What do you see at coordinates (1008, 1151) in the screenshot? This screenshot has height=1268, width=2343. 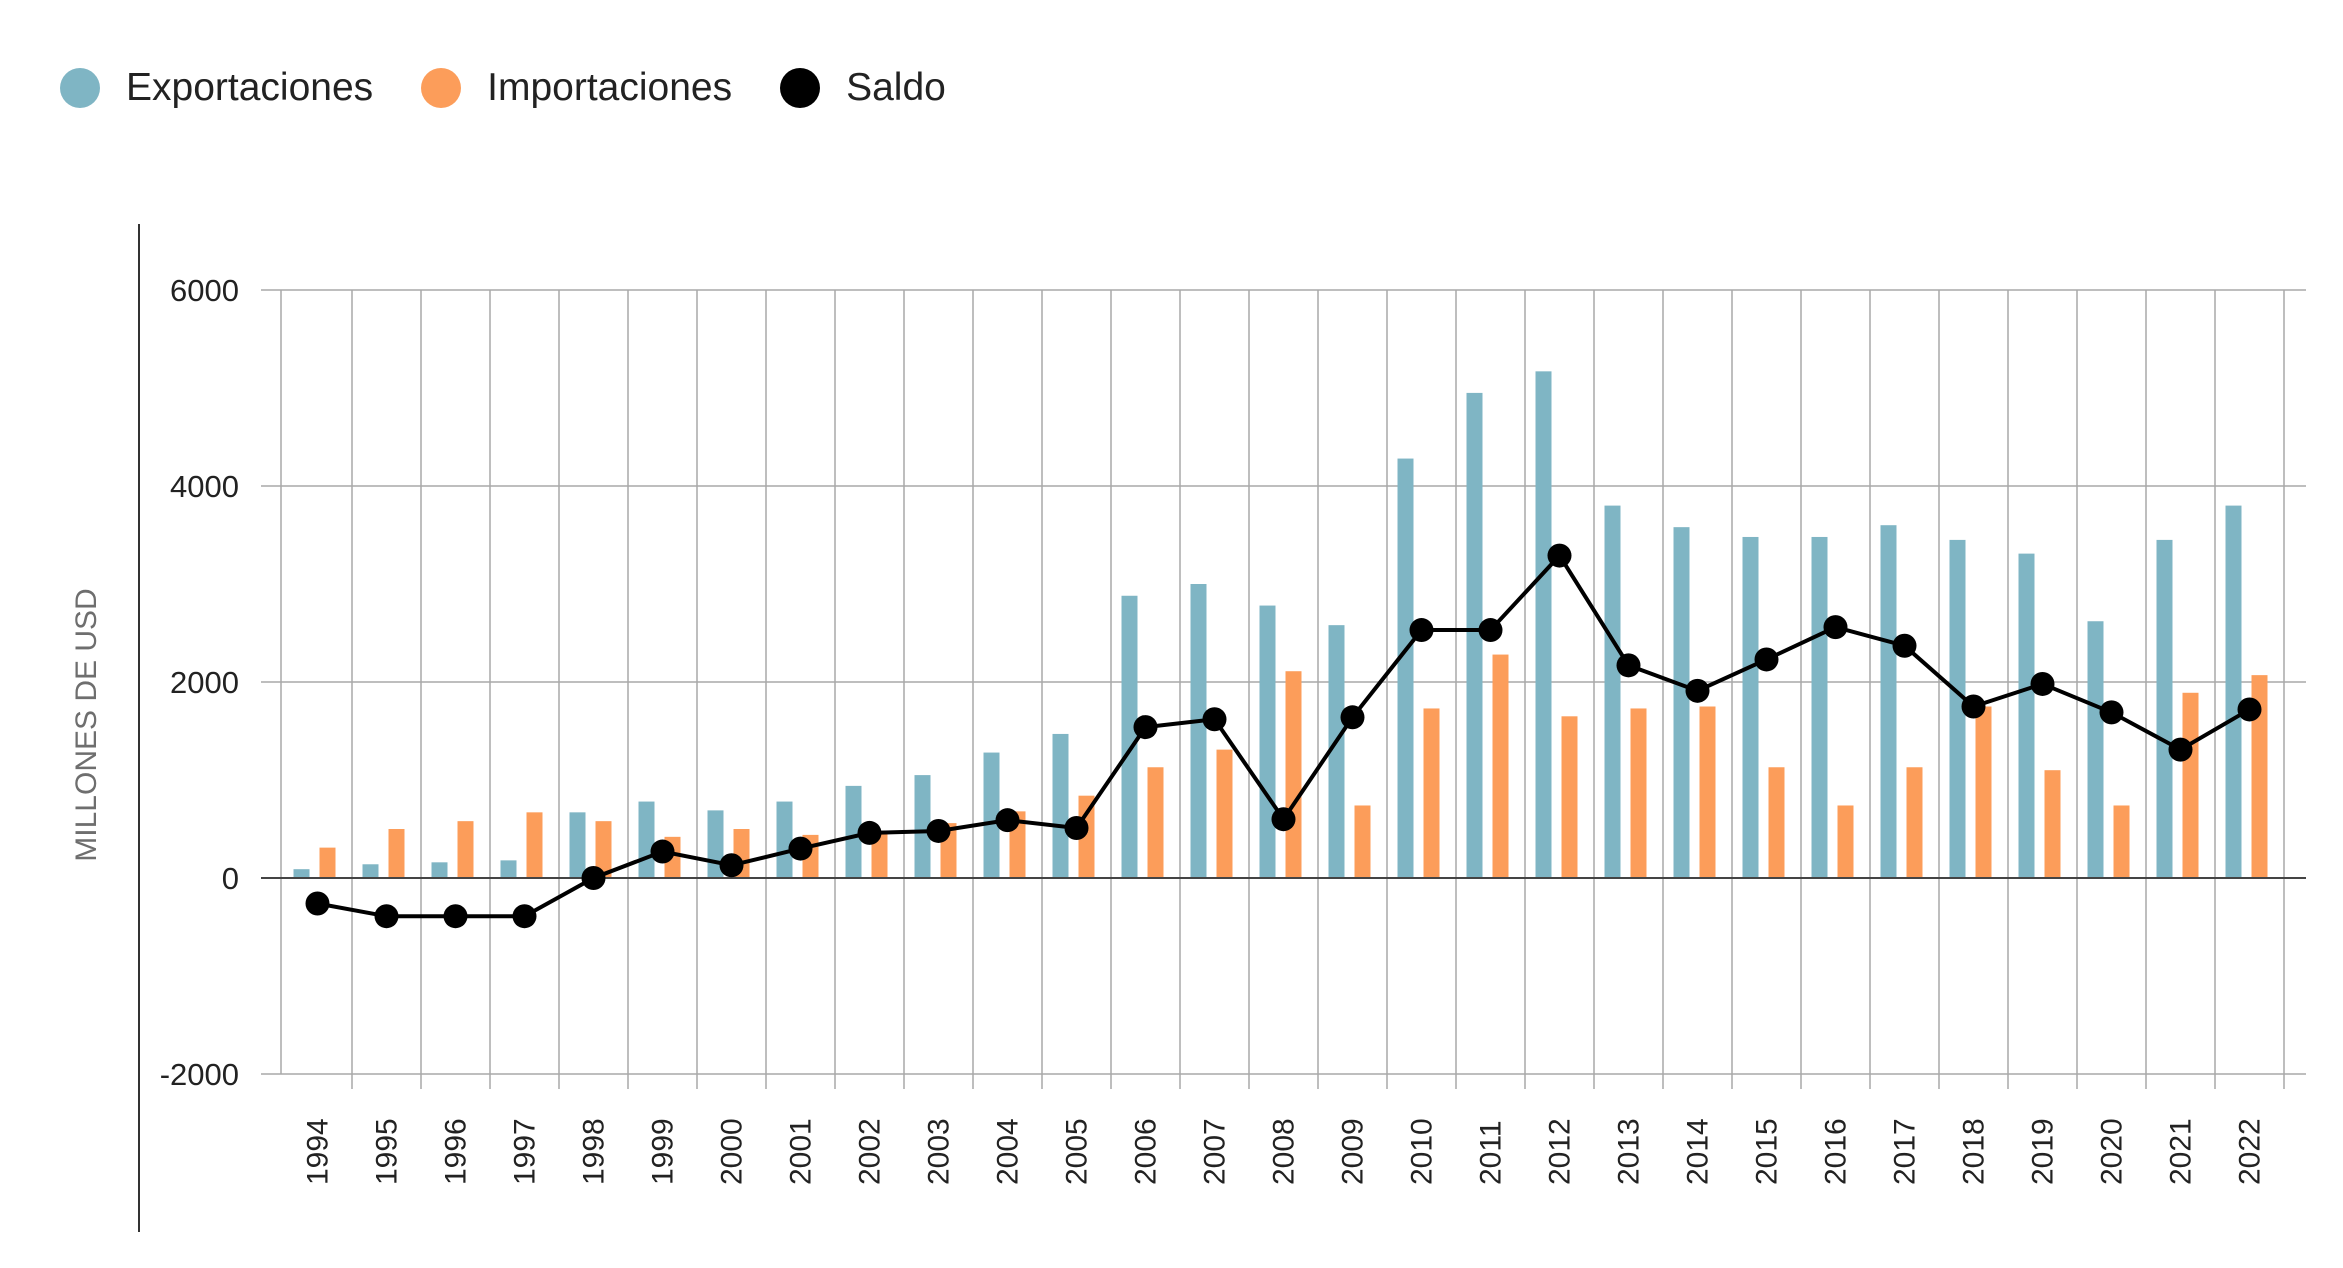 I see `x-tick-label: 2004` at bounding box center [1008, 1151].